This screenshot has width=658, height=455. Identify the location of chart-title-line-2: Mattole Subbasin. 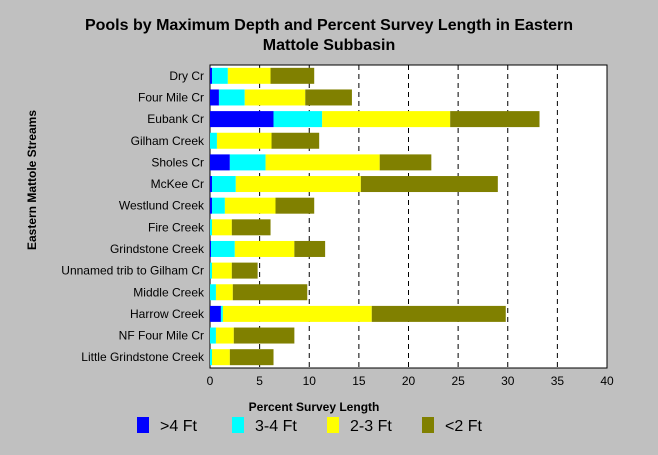
(329, 45).